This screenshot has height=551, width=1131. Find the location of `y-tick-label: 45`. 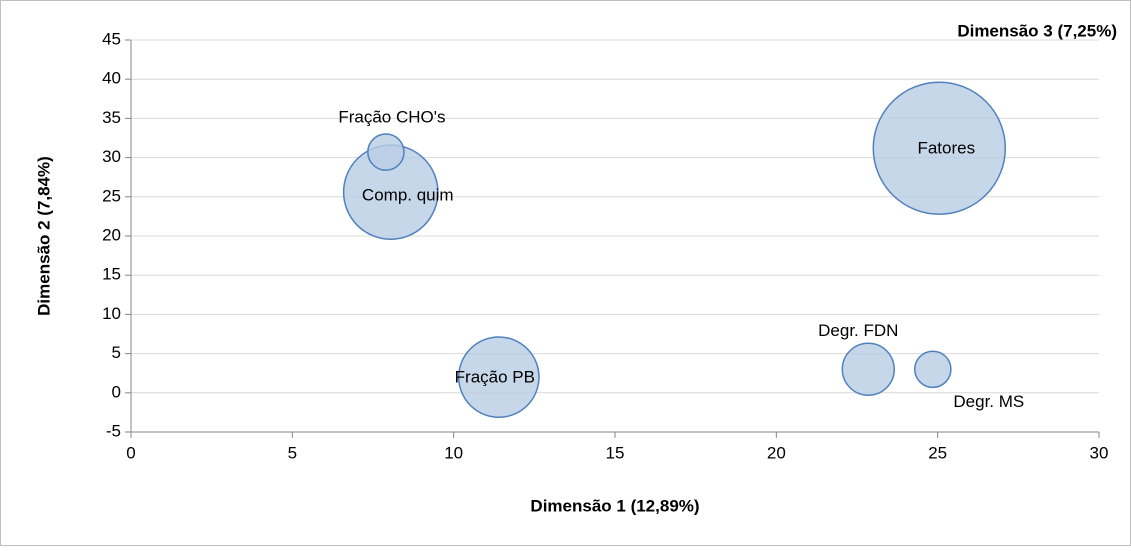

y-tick-label: 45 is located at coordinates (111, 38).